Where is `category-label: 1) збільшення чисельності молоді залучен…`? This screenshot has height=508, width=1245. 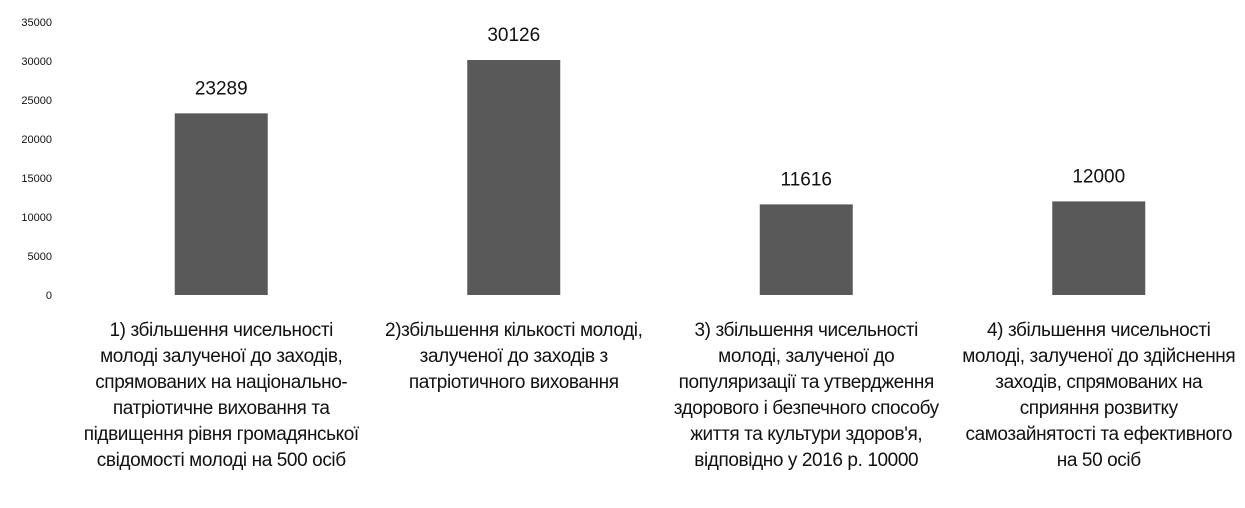 category-label: 1) збільшення чисельності молоді залучен… is located at coordinates (221, 396).